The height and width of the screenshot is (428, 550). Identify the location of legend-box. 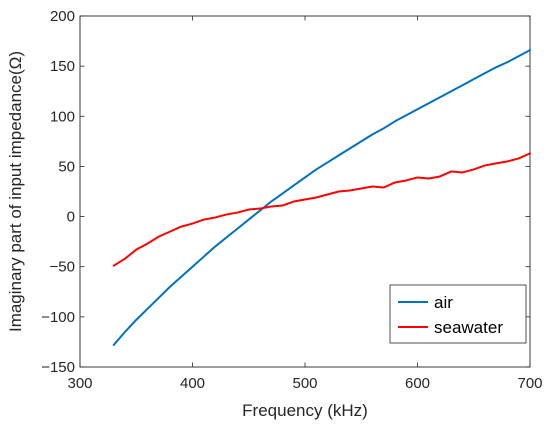
(458, 314).